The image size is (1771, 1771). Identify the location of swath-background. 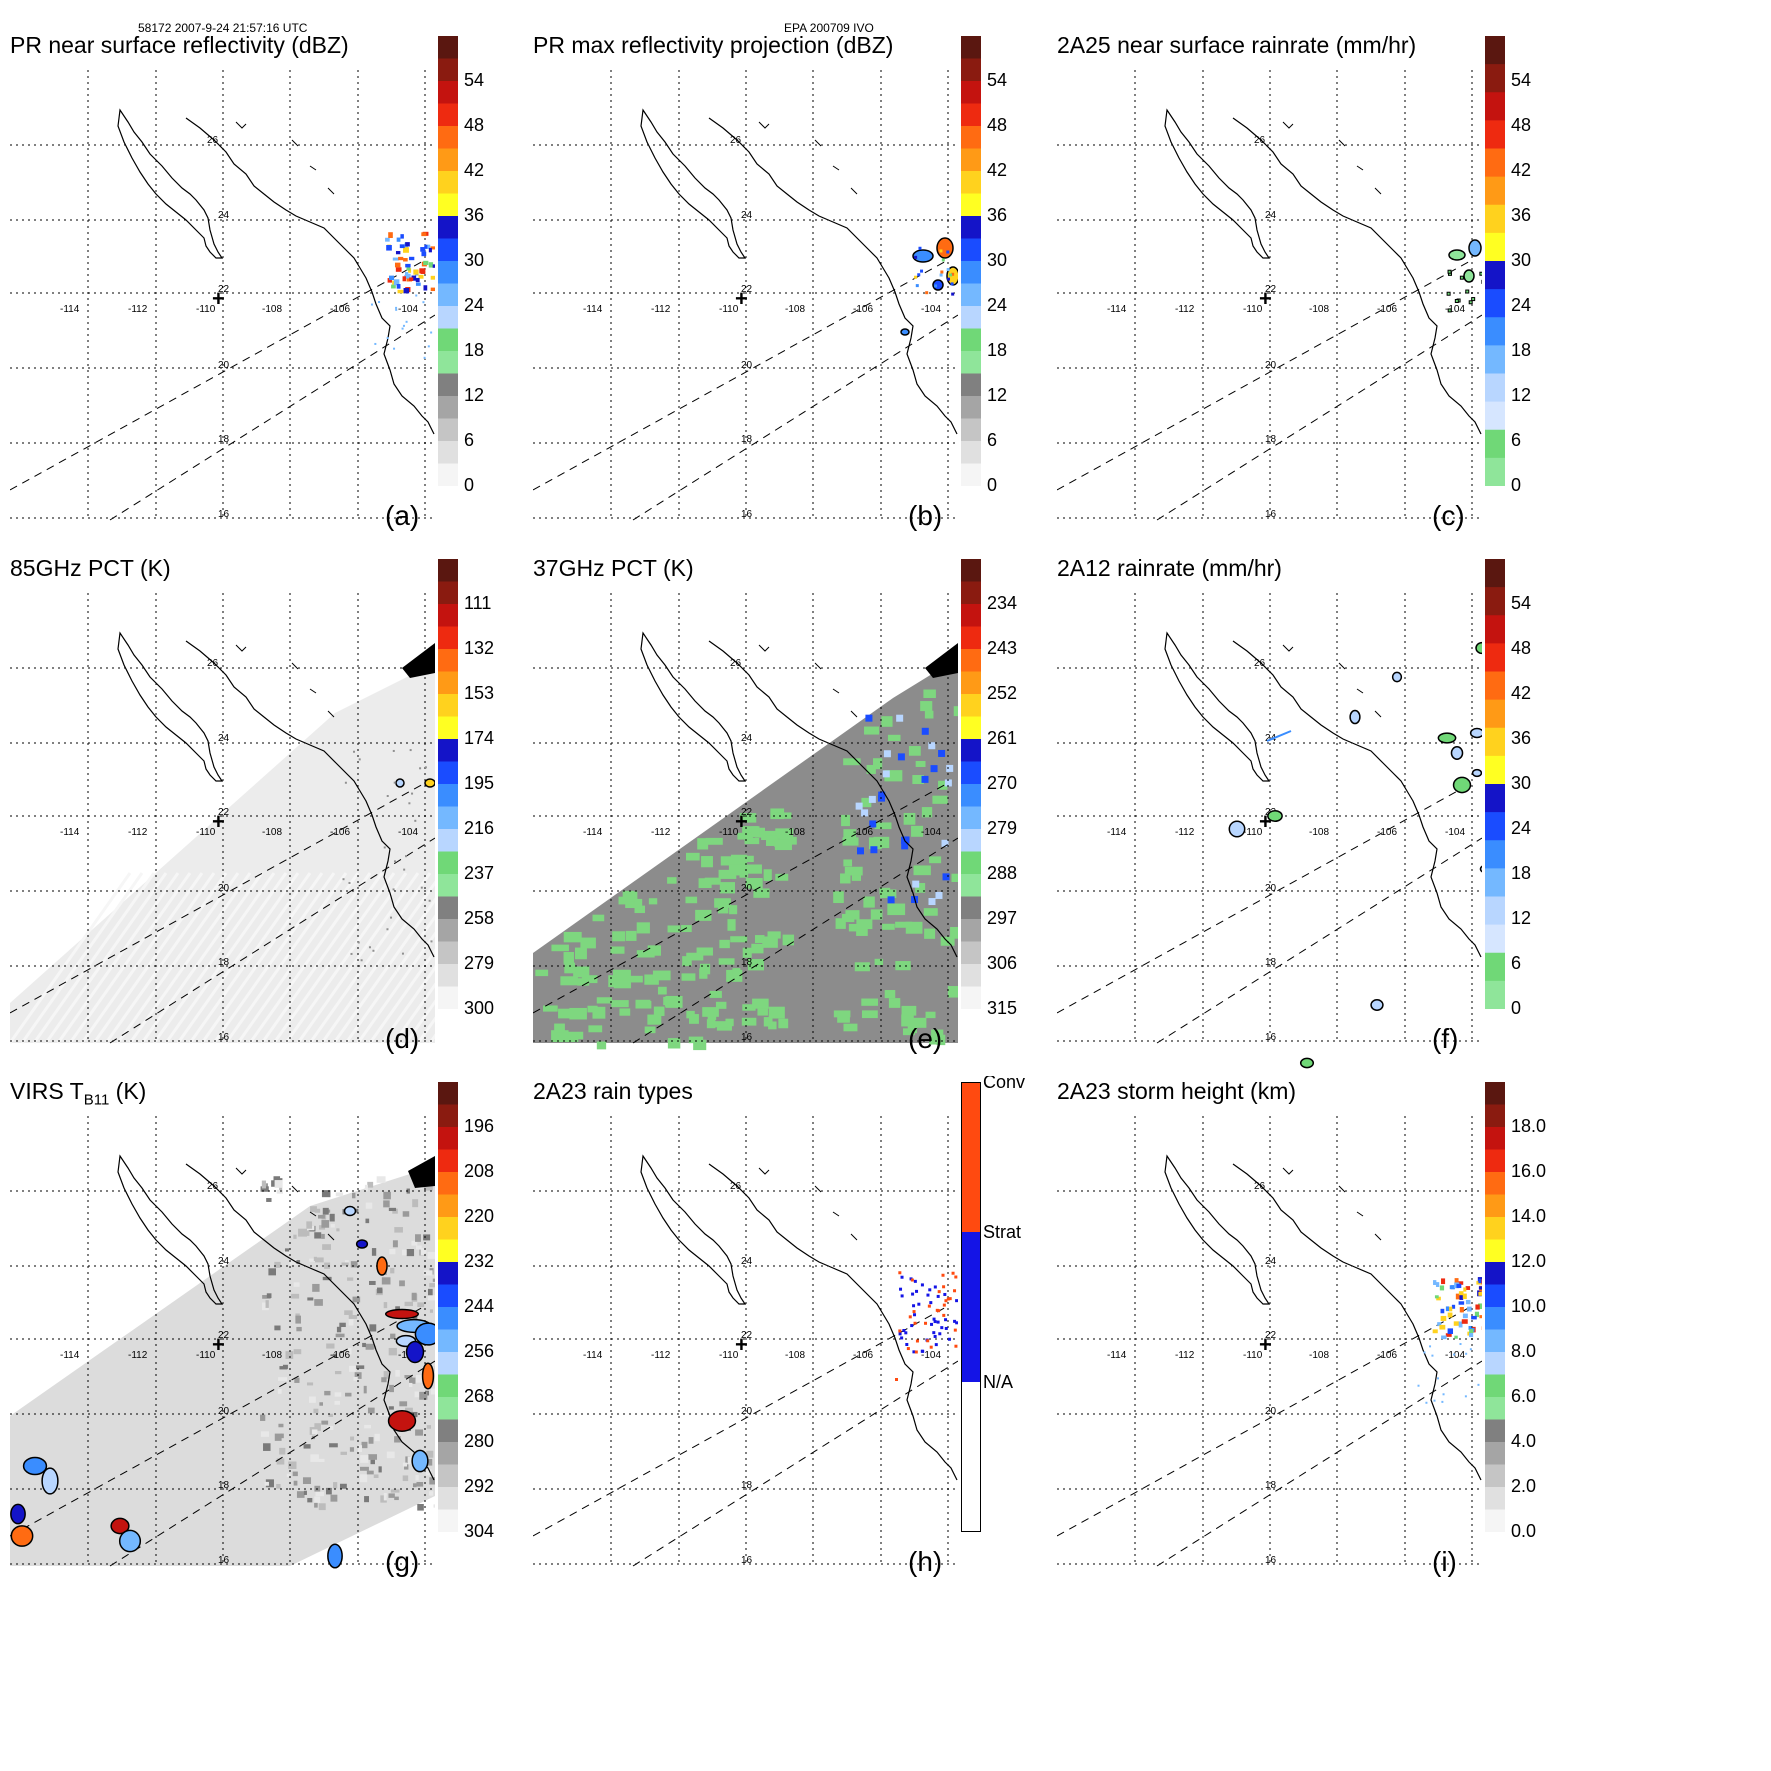
(745, 850).